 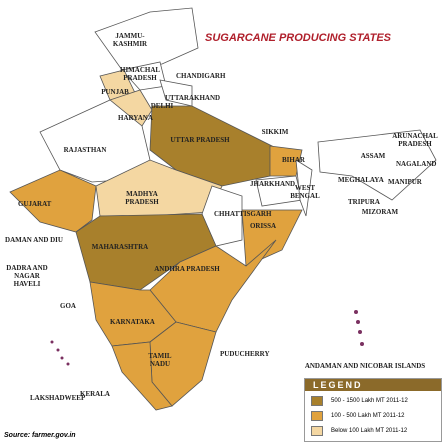 I want to click on state-label: MADHYA PRADESH, so click(x=142, y=198).